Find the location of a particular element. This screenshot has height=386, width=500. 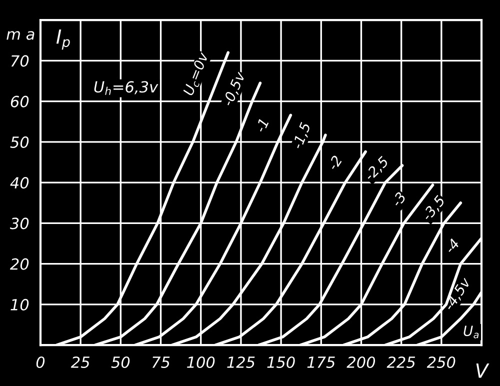

text: -0,5v is located at coordinates (234, 89).